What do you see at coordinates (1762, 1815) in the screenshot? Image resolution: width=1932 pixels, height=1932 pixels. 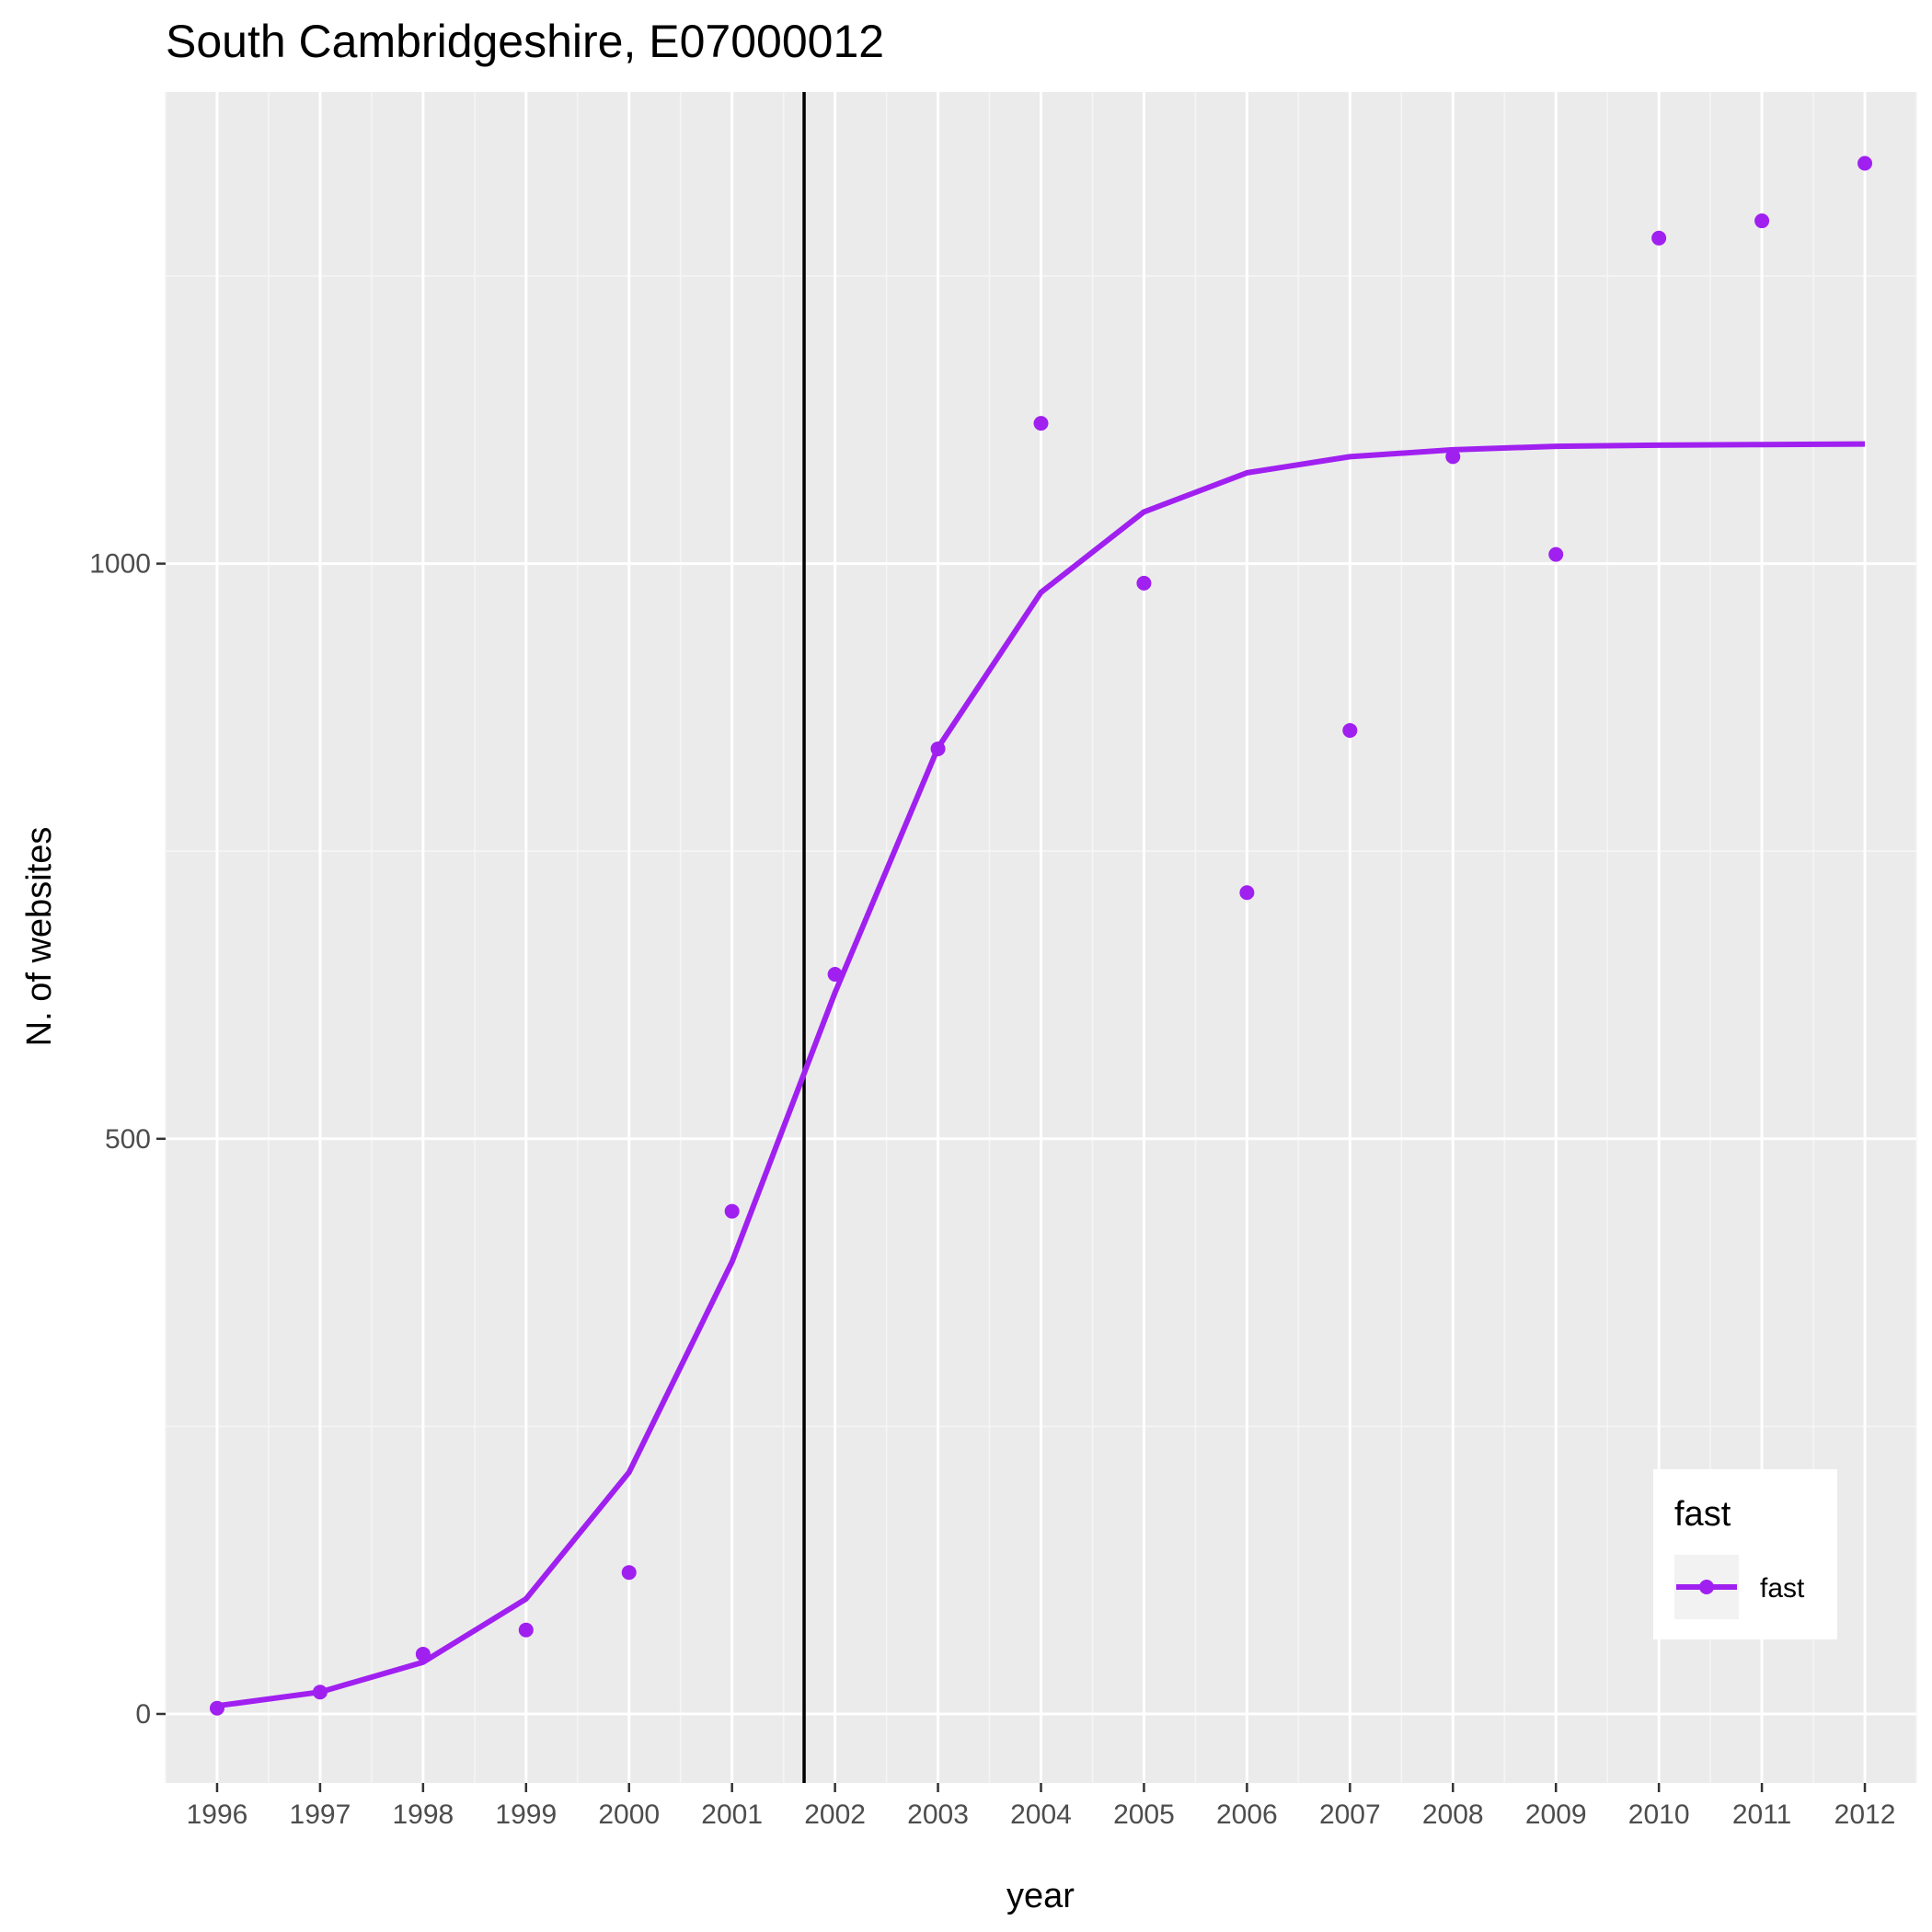 I see `x-tick-label: 2011` at bounding box center [1762, 1815].